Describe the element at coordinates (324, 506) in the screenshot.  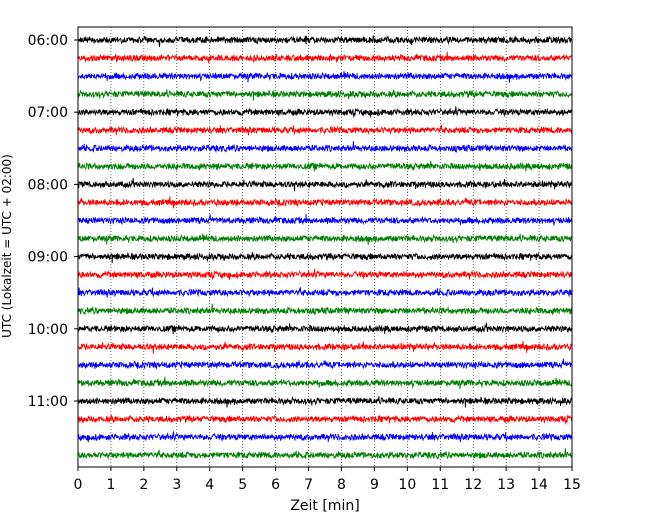
I see `x-axis-label: Zeit [min]` at that location.